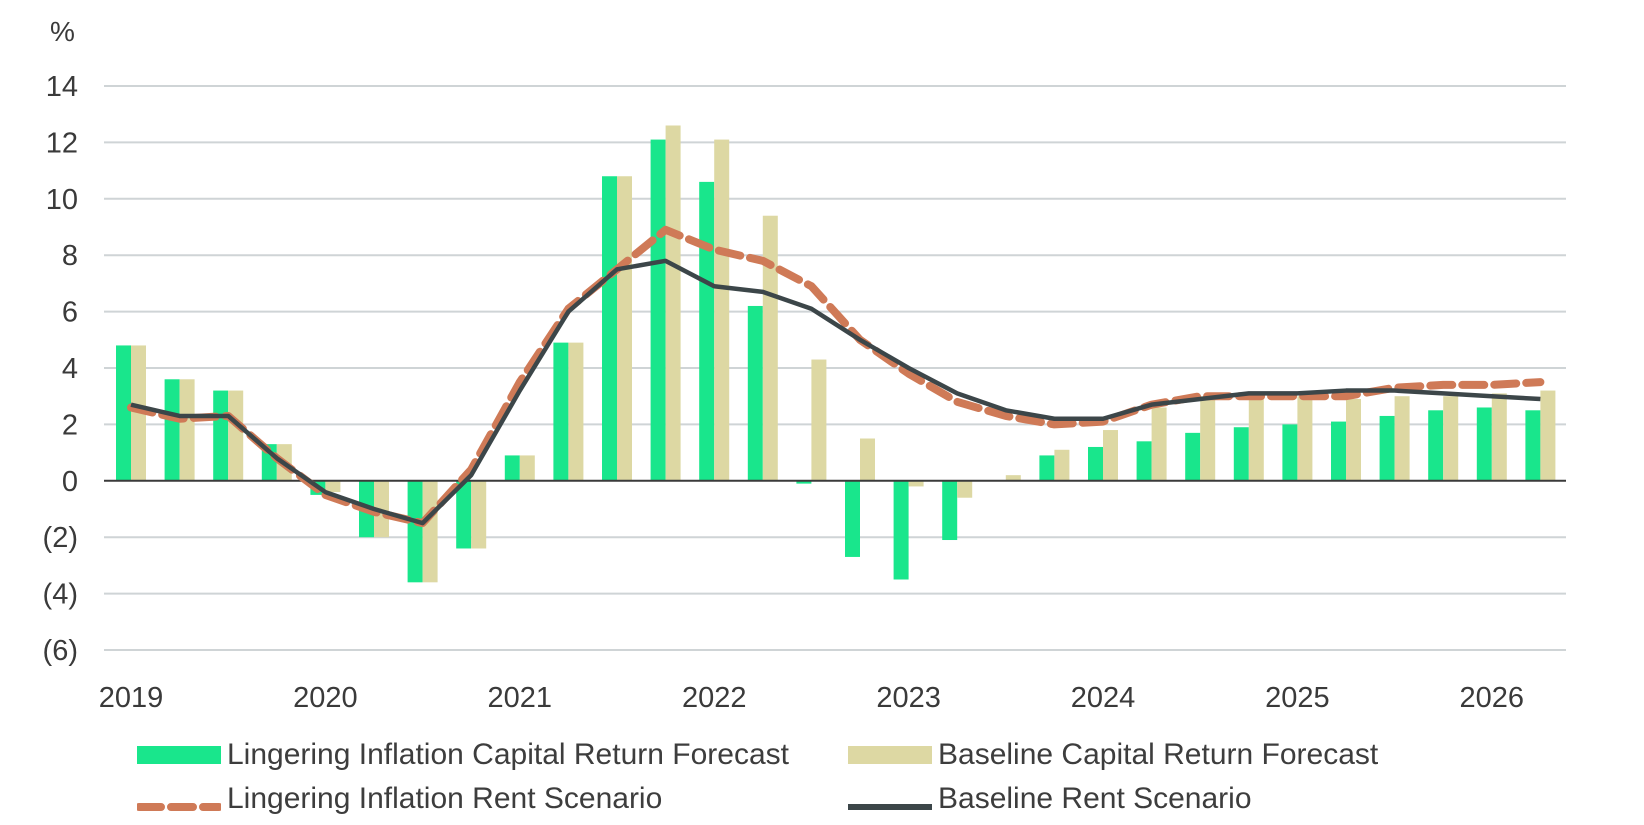 The image size is (1644, 825). What do you see at coordinates (70, 369) in the screenshot?
I see `y-tick-label: 4` at bounding box center [70, 369].